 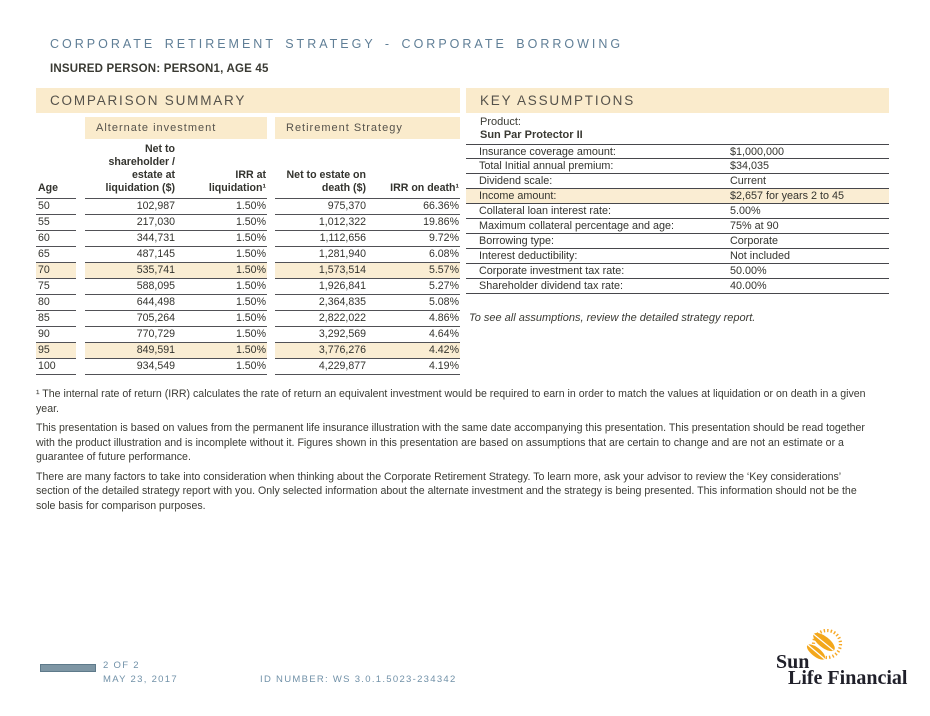 What do you see at coordinates (56, 287) in the screenshot?
I see `age-cell: 75` at bounding box center [56, 287].